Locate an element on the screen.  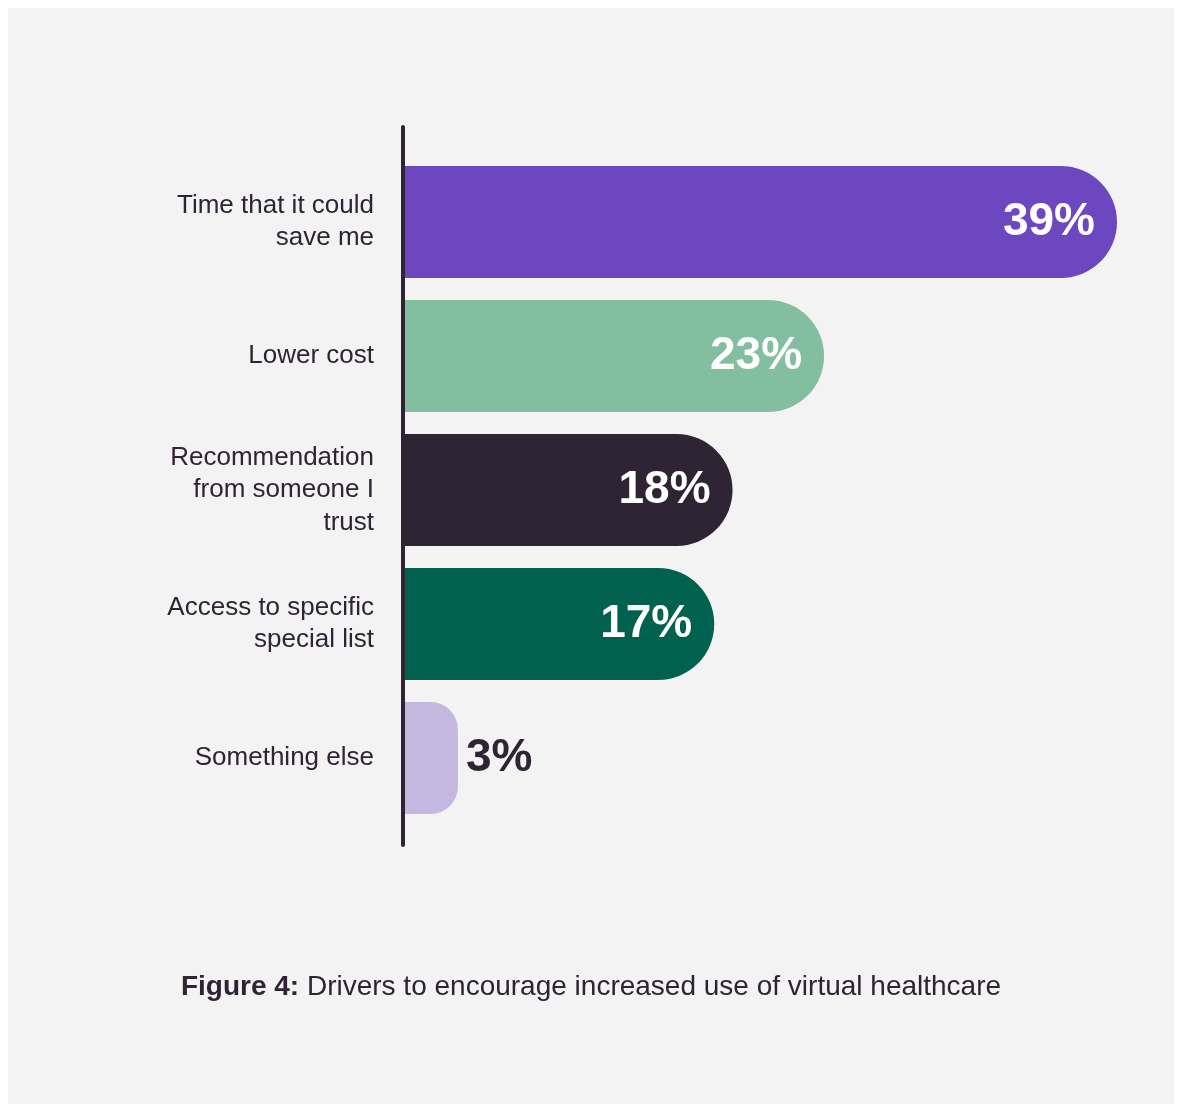
y-tick-label: Something else is located at coordinates (284, 756).